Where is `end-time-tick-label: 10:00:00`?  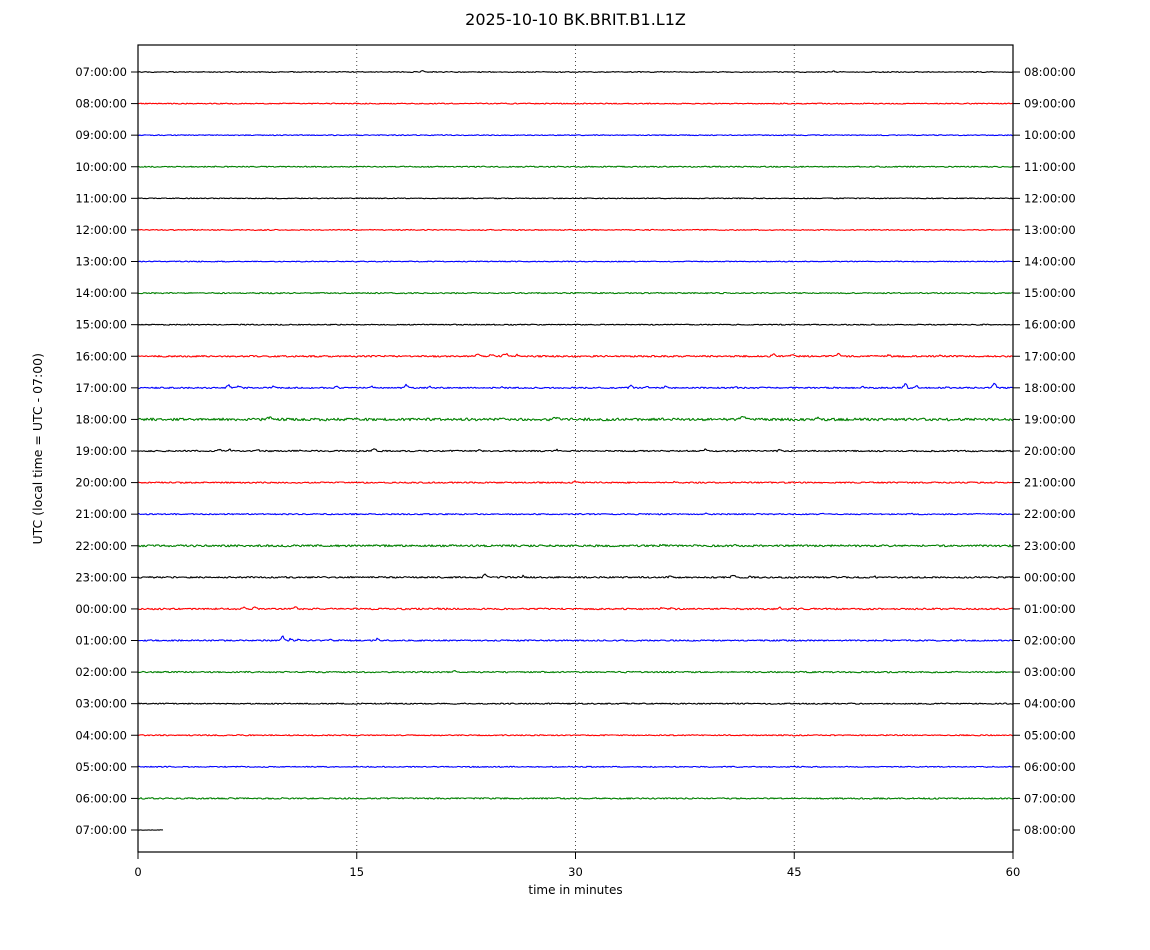
end-time-tick-label: 10:00:00 is located at coordinates (1050, 135).